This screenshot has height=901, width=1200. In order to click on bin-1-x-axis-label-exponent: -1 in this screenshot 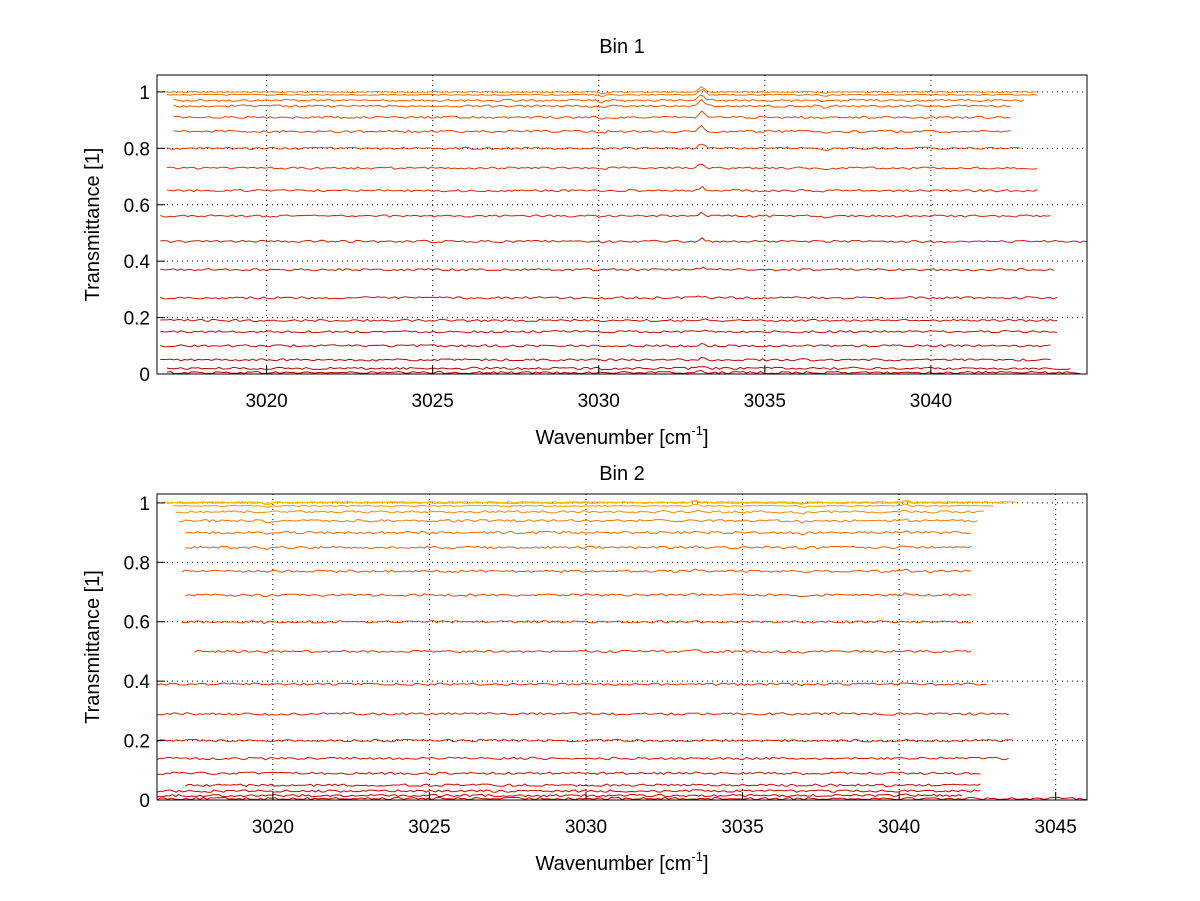, I will do `click(697, 430)`.